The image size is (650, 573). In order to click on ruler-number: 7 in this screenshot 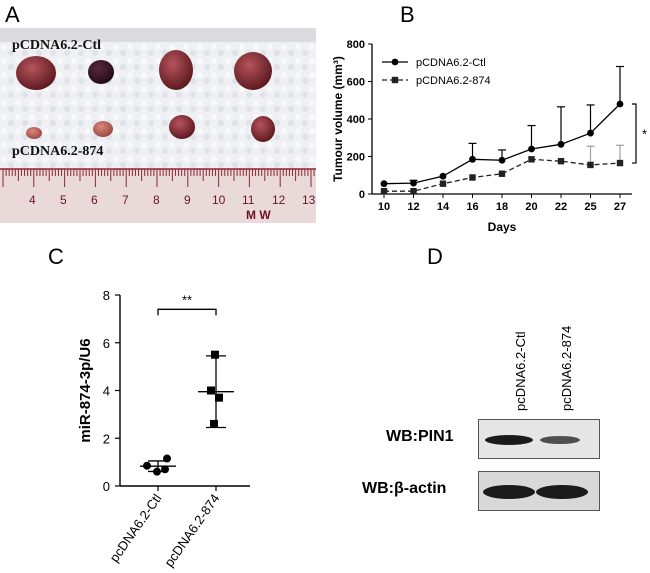, I will do `click(125, 200)`.